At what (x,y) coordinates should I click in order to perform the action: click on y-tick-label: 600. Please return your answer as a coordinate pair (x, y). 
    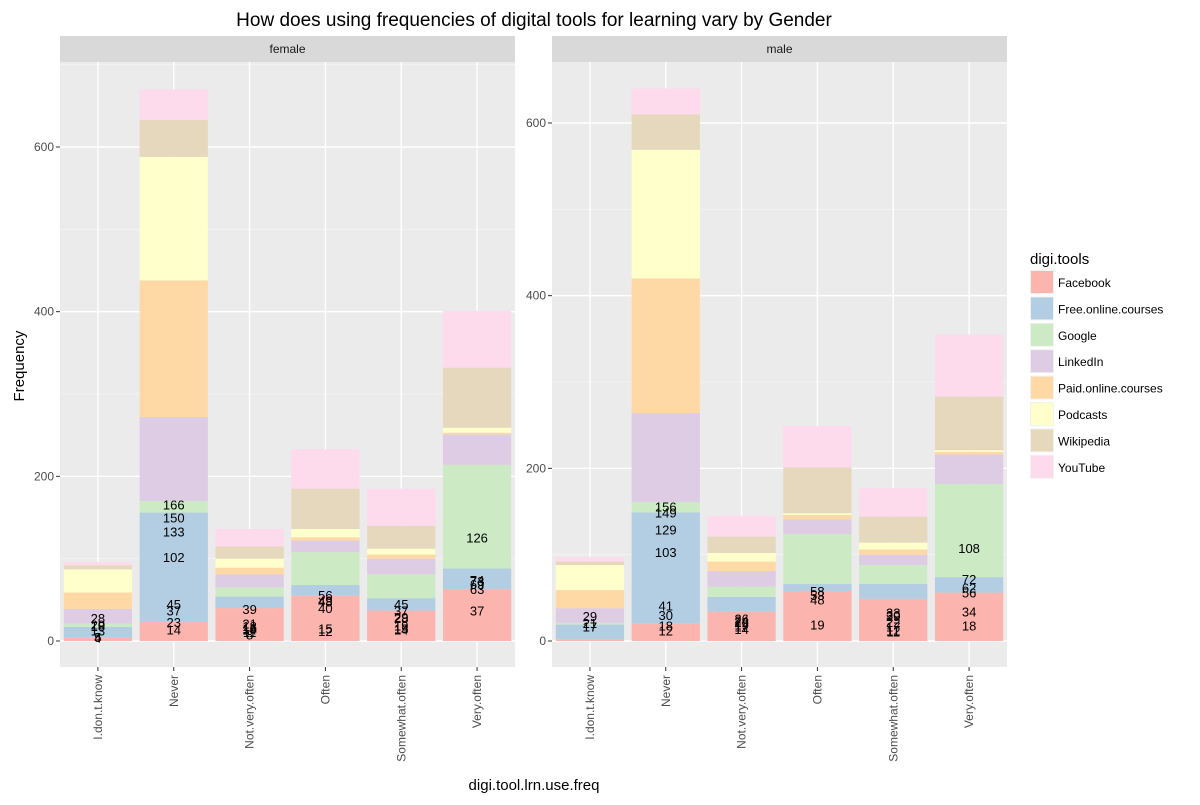
    Looking at the image, I should click on (536, 123).